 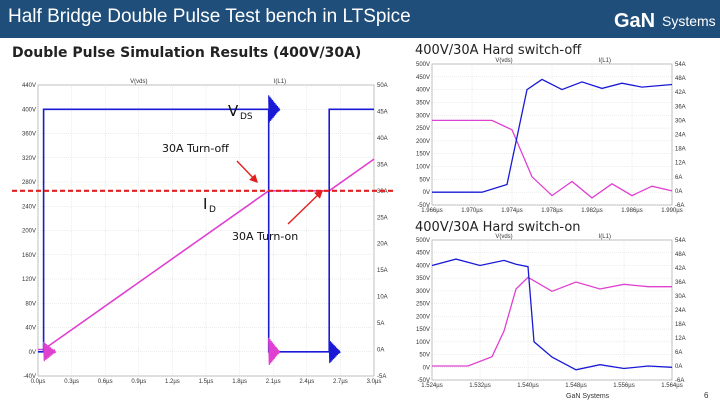 What do you see at coordinates (206, 382) in the screenshot?
I see `chart0-x-tick-label: 1.5µs` at bounding box center [206, 382].